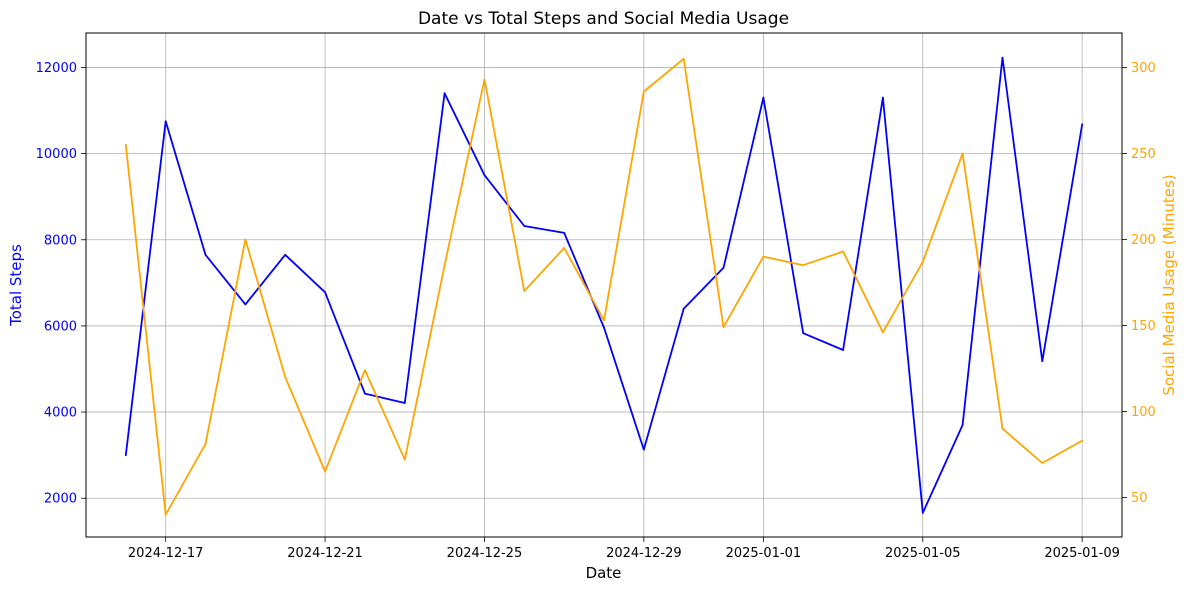 The height and width of the screenshot is (594, 1189). I want to click on right-y-axis-label: Social Media Usage (Minutes), so click(1169, 284).